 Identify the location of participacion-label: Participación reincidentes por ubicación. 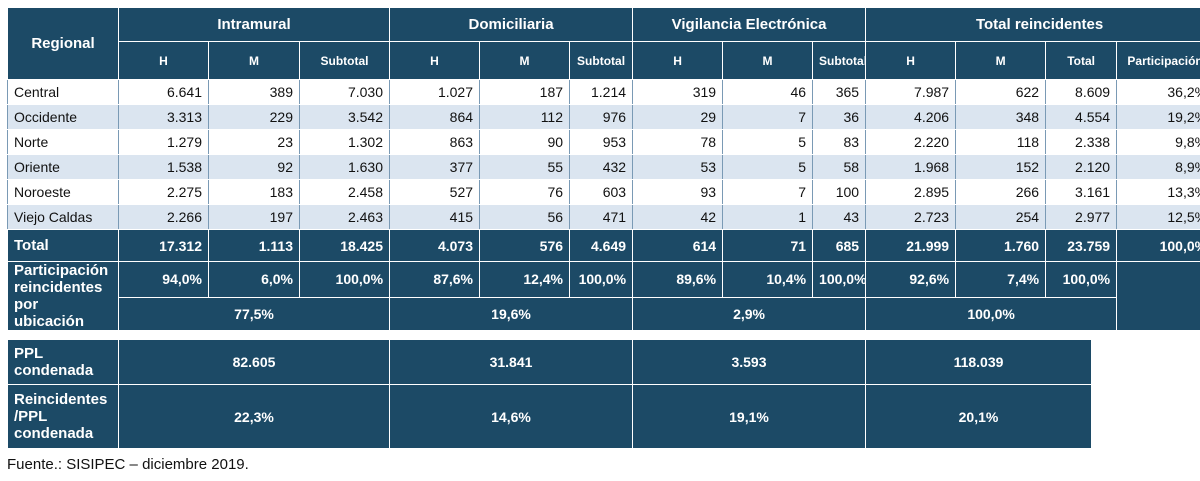
(63, 296).